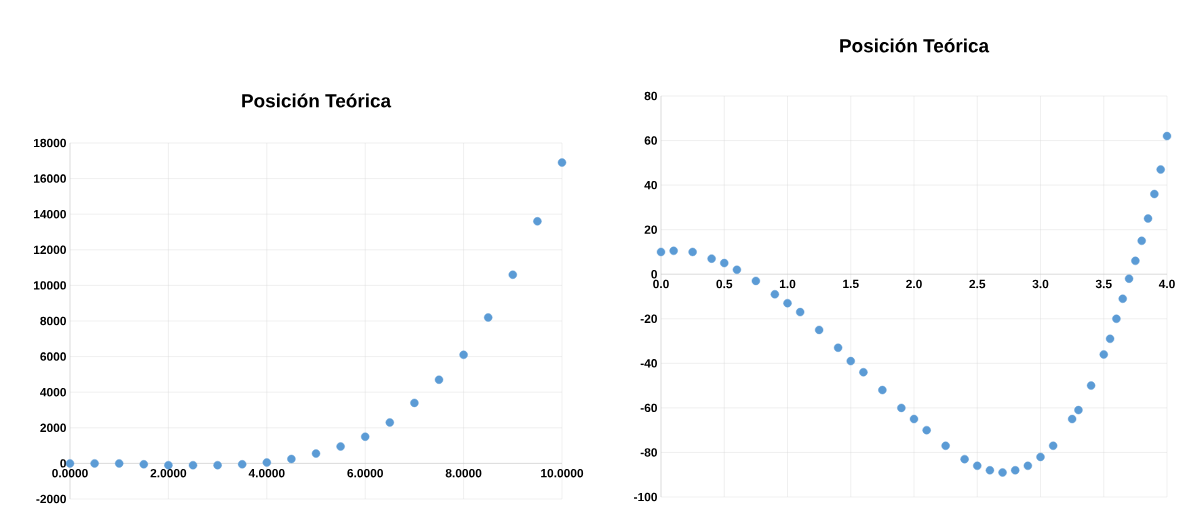 This screenshot has width=1180, height=519. I want to click on y-tick-label: 2000, so click(53, 428).